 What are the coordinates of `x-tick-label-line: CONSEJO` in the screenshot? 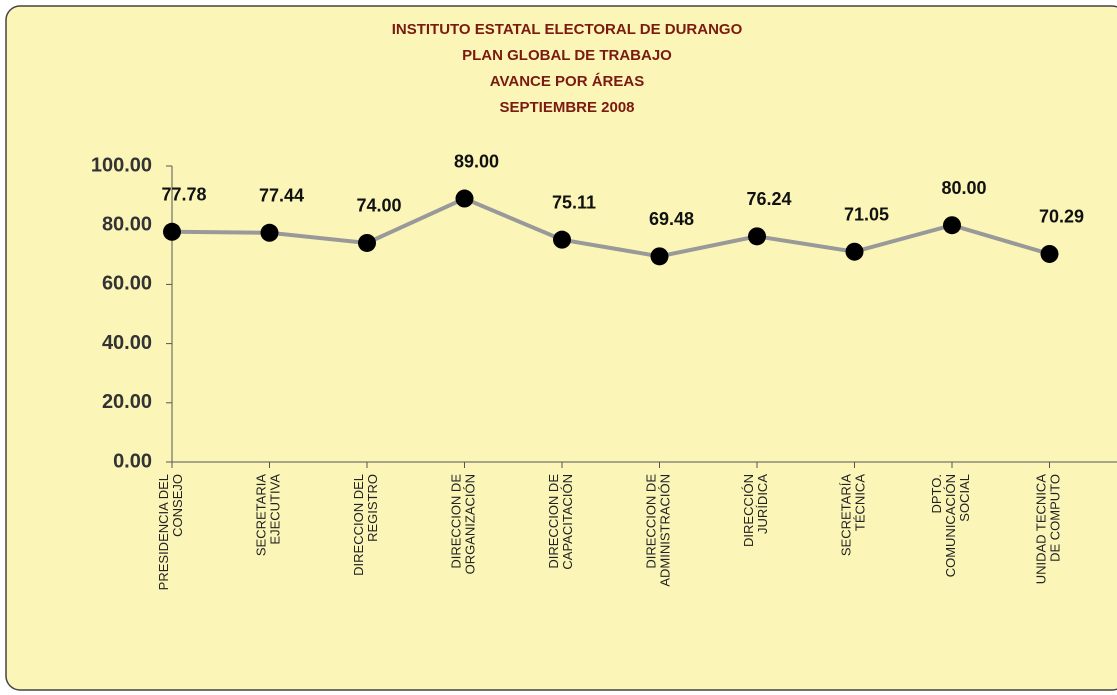 It's located at (177, 505).